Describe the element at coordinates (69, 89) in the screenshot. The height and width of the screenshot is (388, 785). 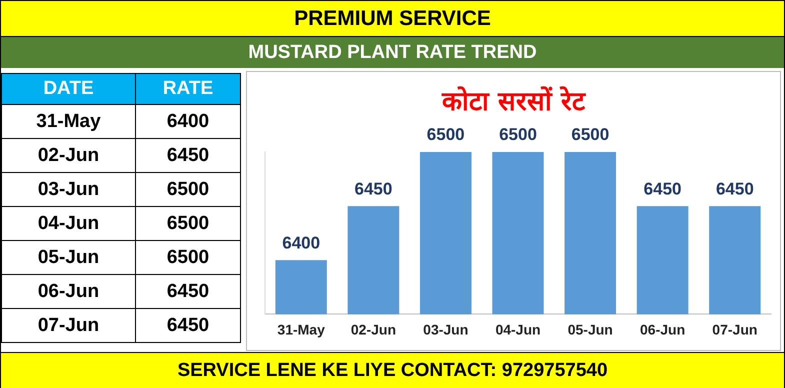
I see `text: DATE` at that location.